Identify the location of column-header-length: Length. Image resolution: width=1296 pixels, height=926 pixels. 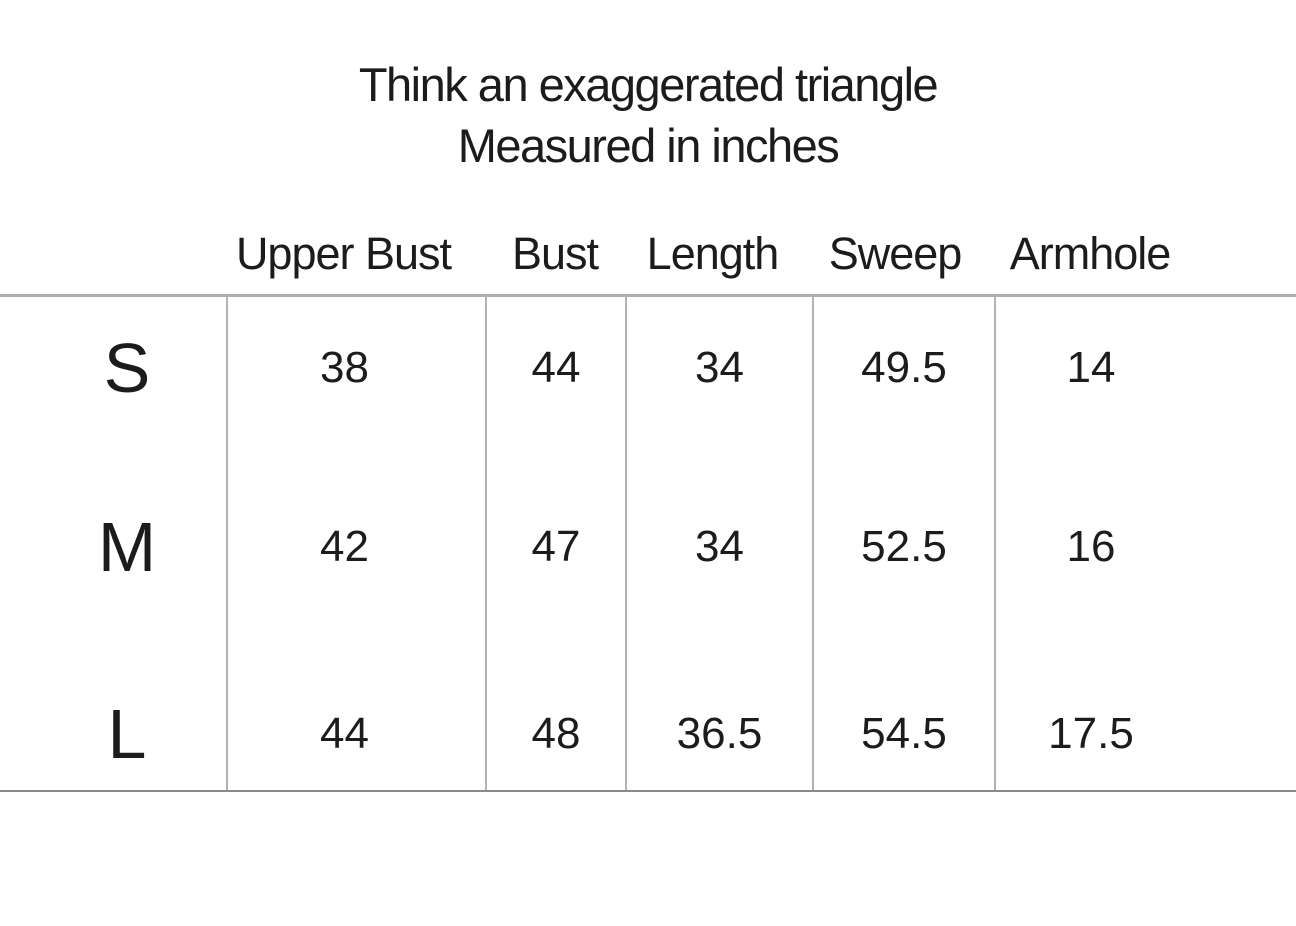
(713, 253).